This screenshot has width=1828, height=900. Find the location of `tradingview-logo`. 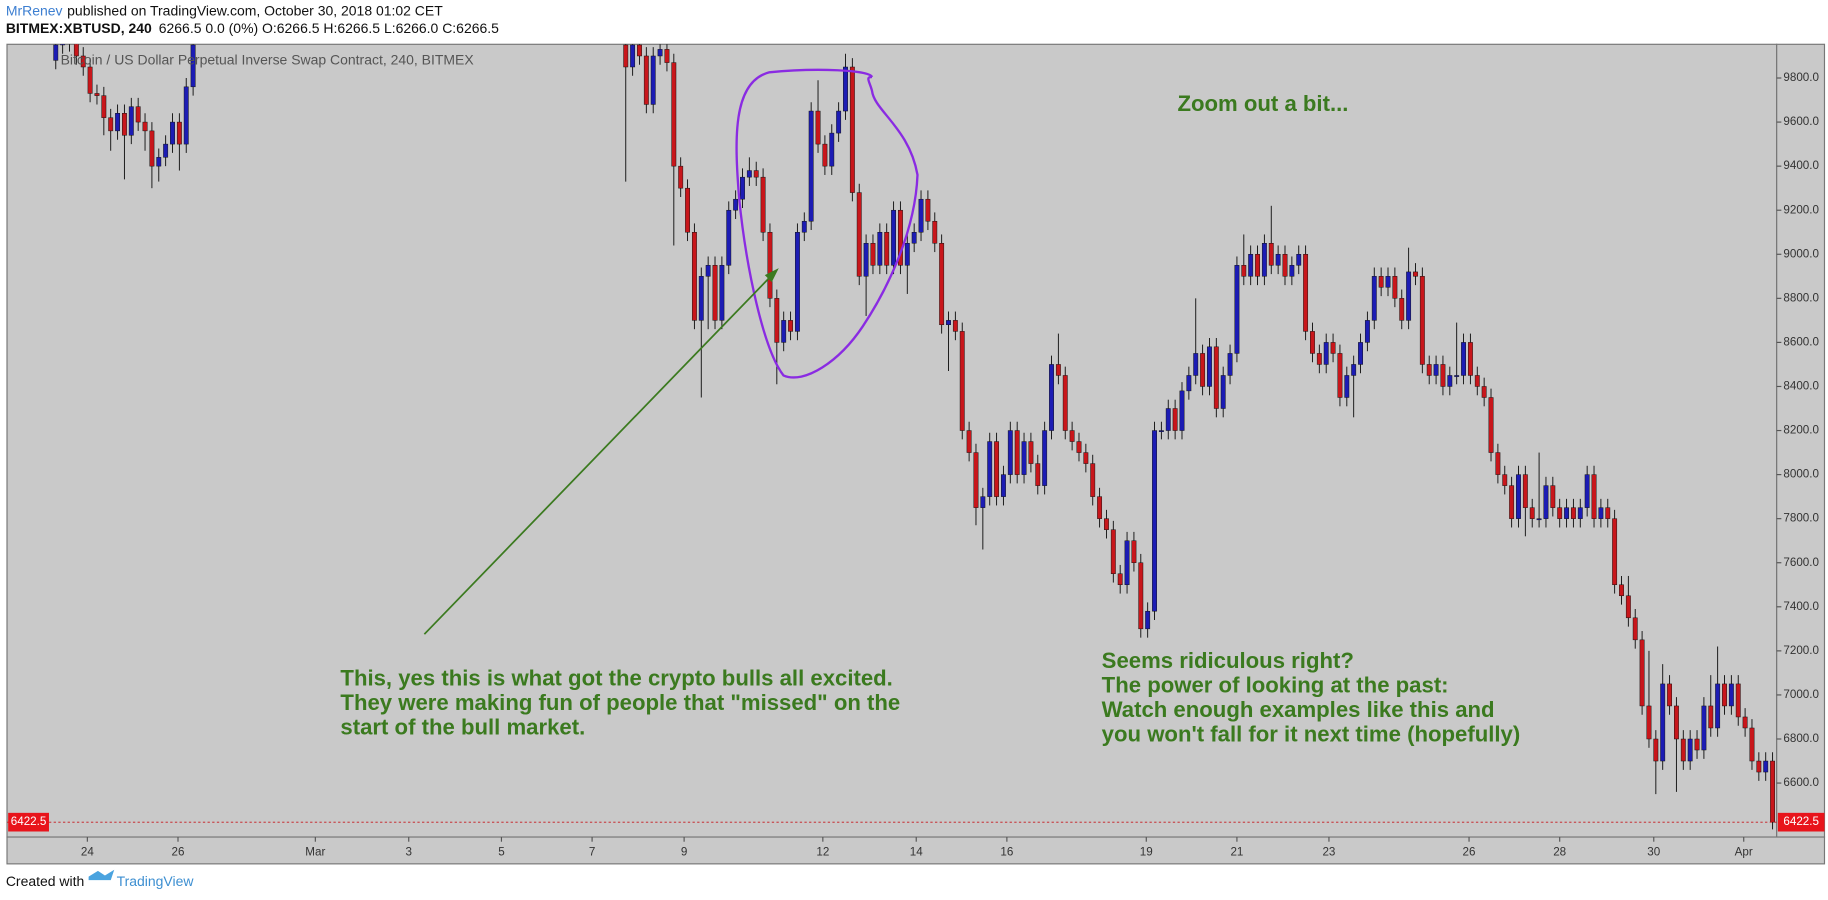

tradingview-logo is located at coordinates (101, 875).